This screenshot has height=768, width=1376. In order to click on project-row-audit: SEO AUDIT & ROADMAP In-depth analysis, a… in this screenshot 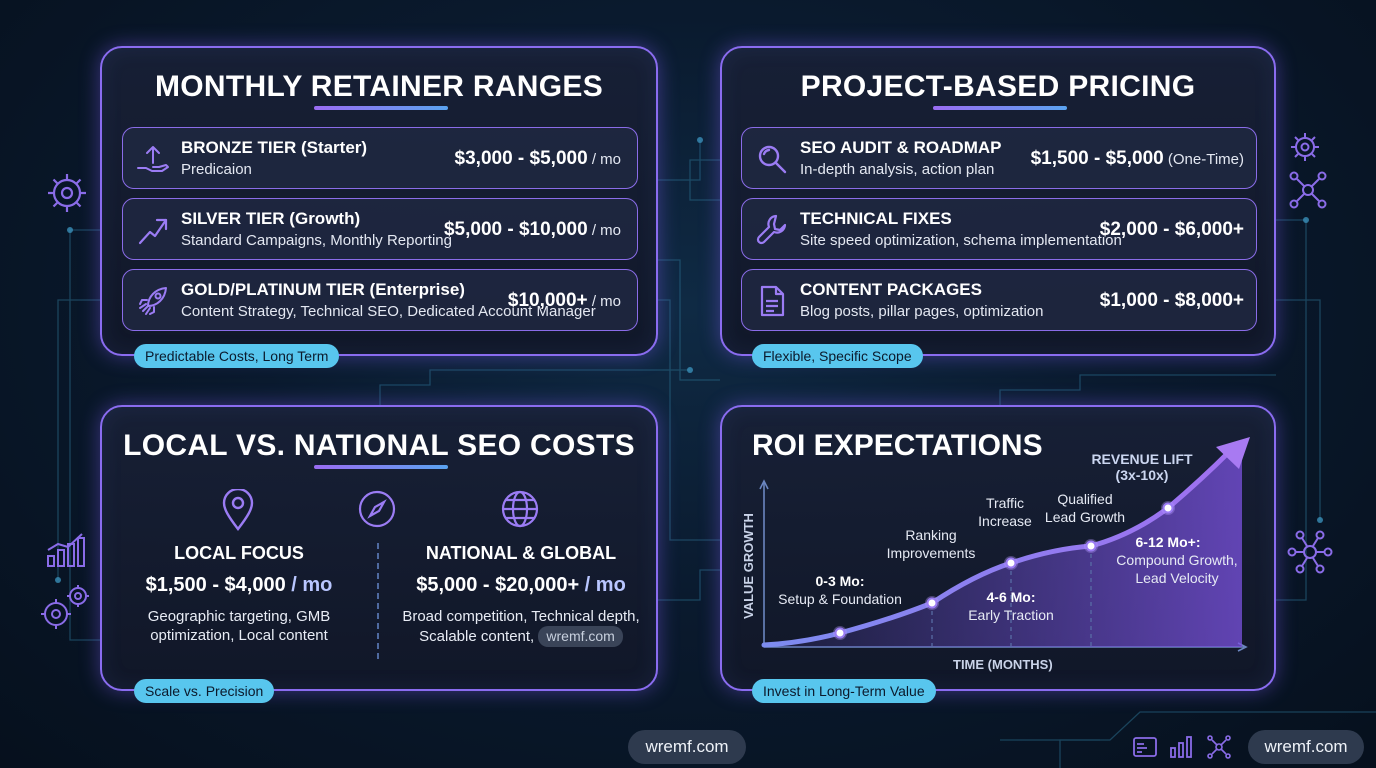, I will do `click(999, 158)`.